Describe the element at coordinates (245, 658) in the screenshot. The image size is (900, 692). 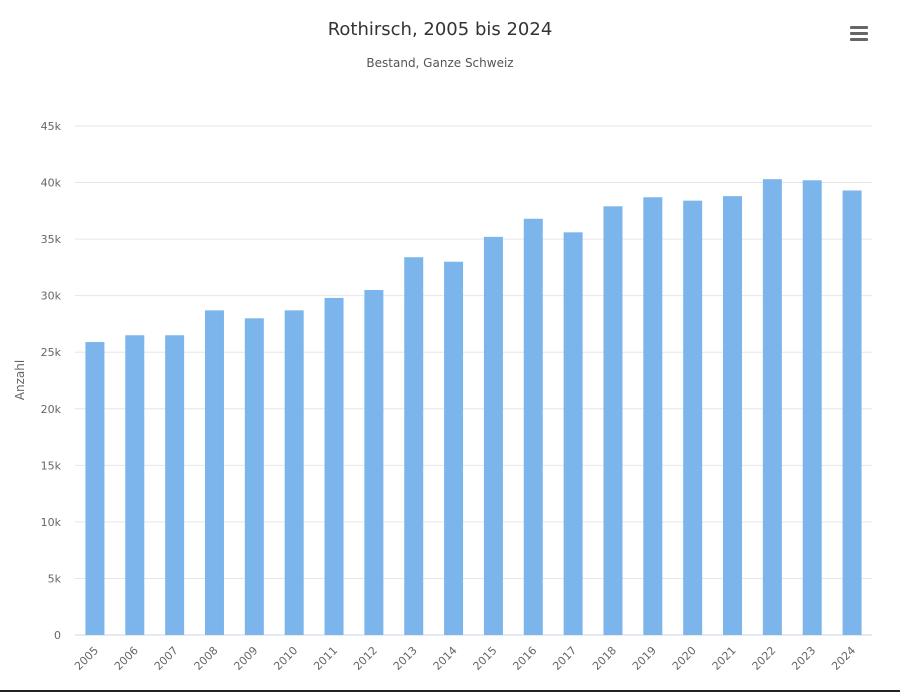
I see `x-tick-label: 2009` at that location.